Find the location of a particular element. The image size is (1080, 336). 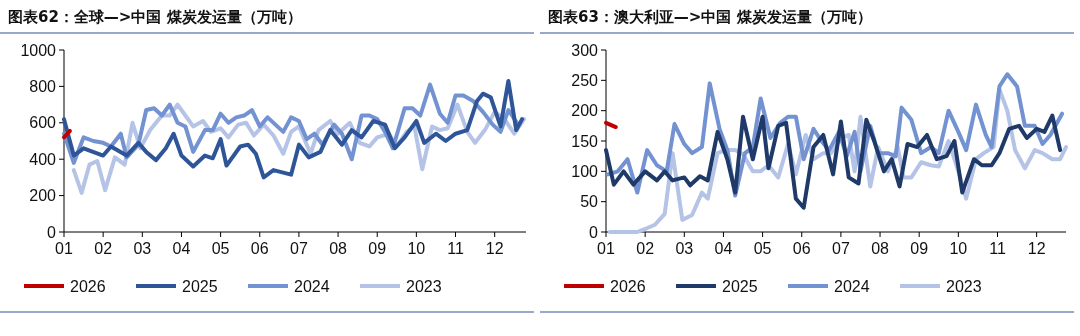

y-tick-label: 150 is located at coordinates (585, 141).